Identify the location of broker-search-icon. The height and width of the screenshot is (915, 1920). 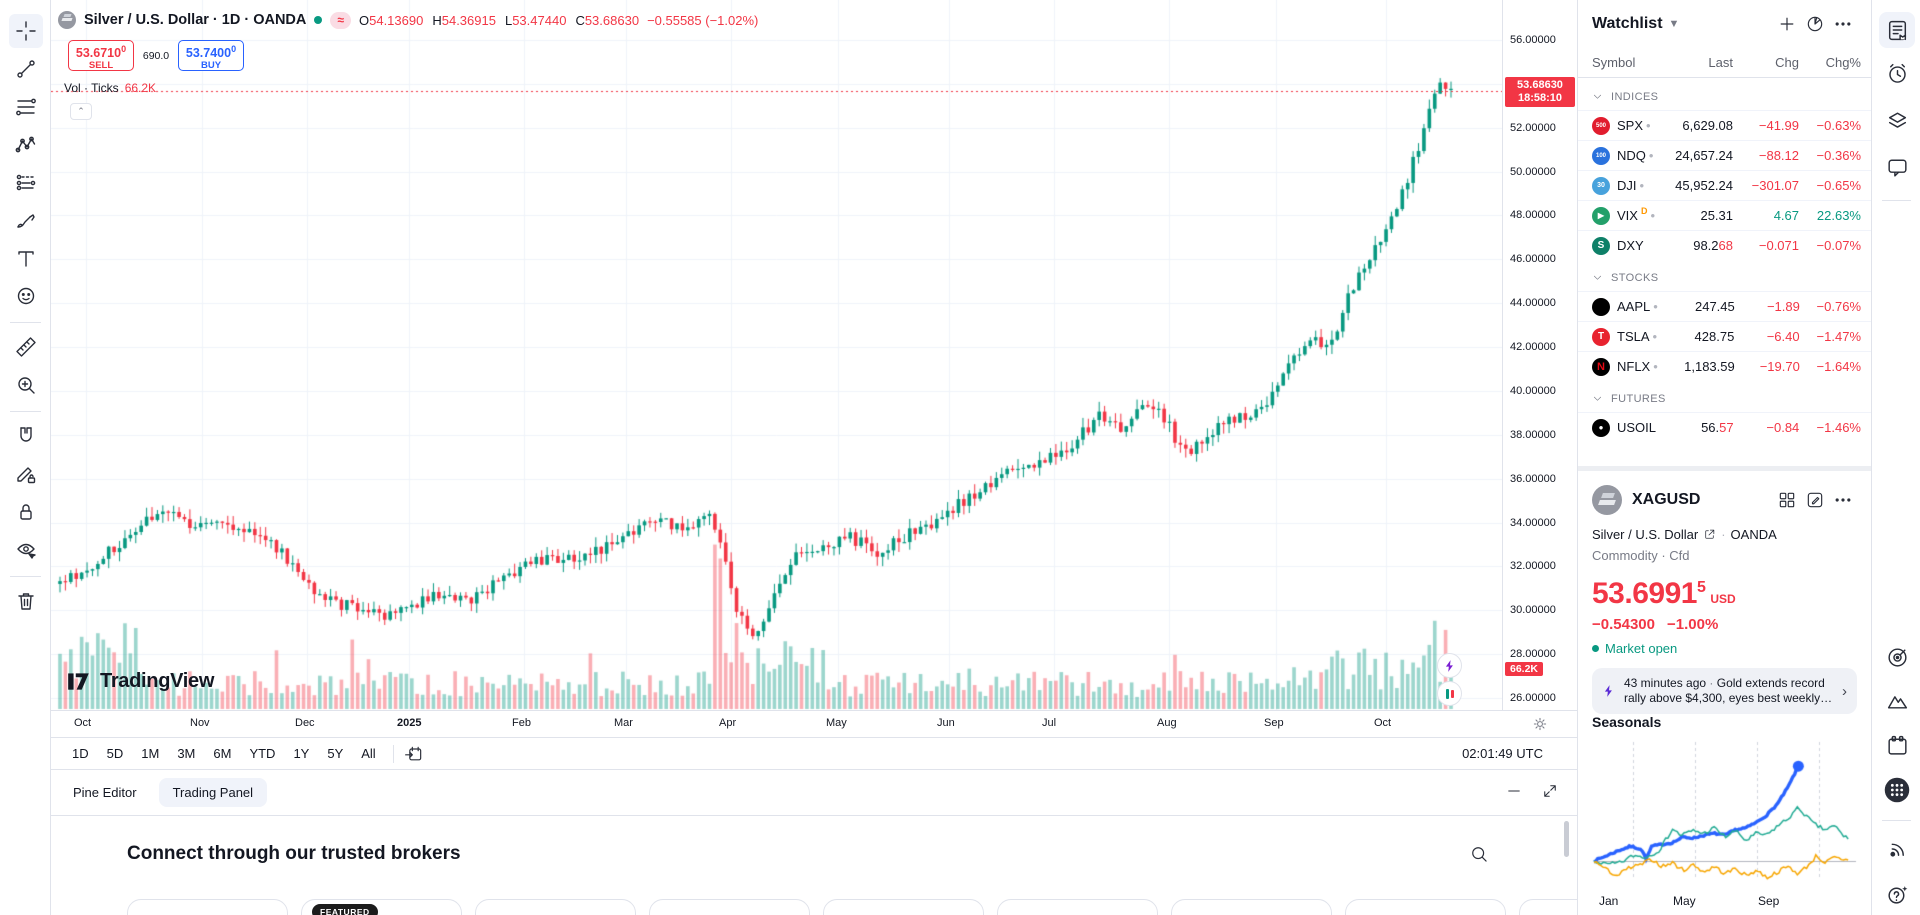
(1479, 854).